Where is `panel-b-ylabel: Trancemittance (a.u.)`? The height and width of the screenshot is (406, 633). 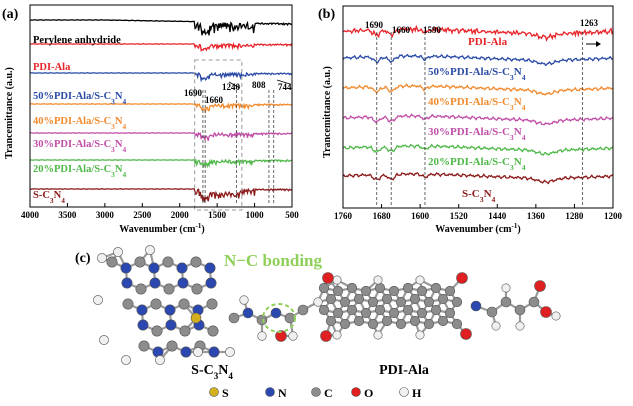 panel-b-ylabel: Trancemittance (a.u.) is located at coordinates (327, 112).